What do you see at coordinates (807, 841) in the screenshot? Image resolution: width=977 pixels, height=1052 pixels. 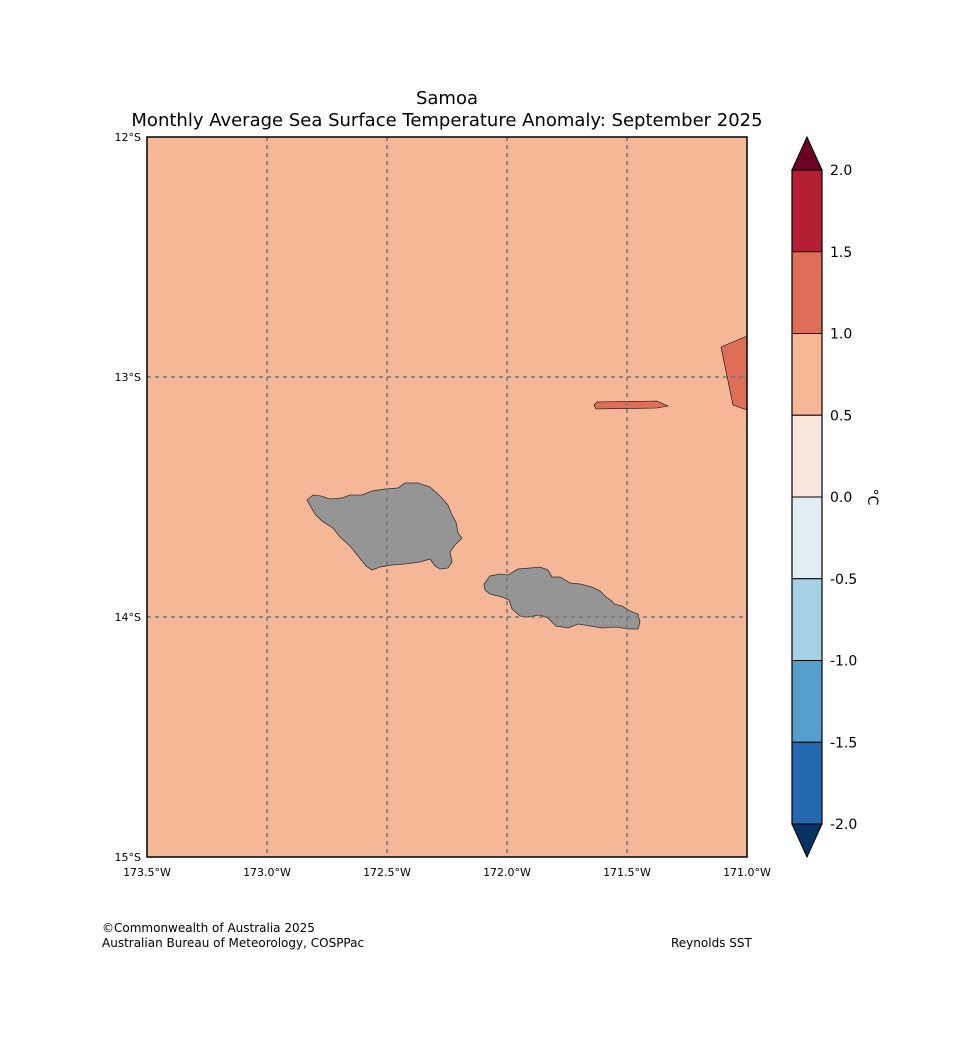 I see `colorbar-under-extension` at bounding box center [807, 841].